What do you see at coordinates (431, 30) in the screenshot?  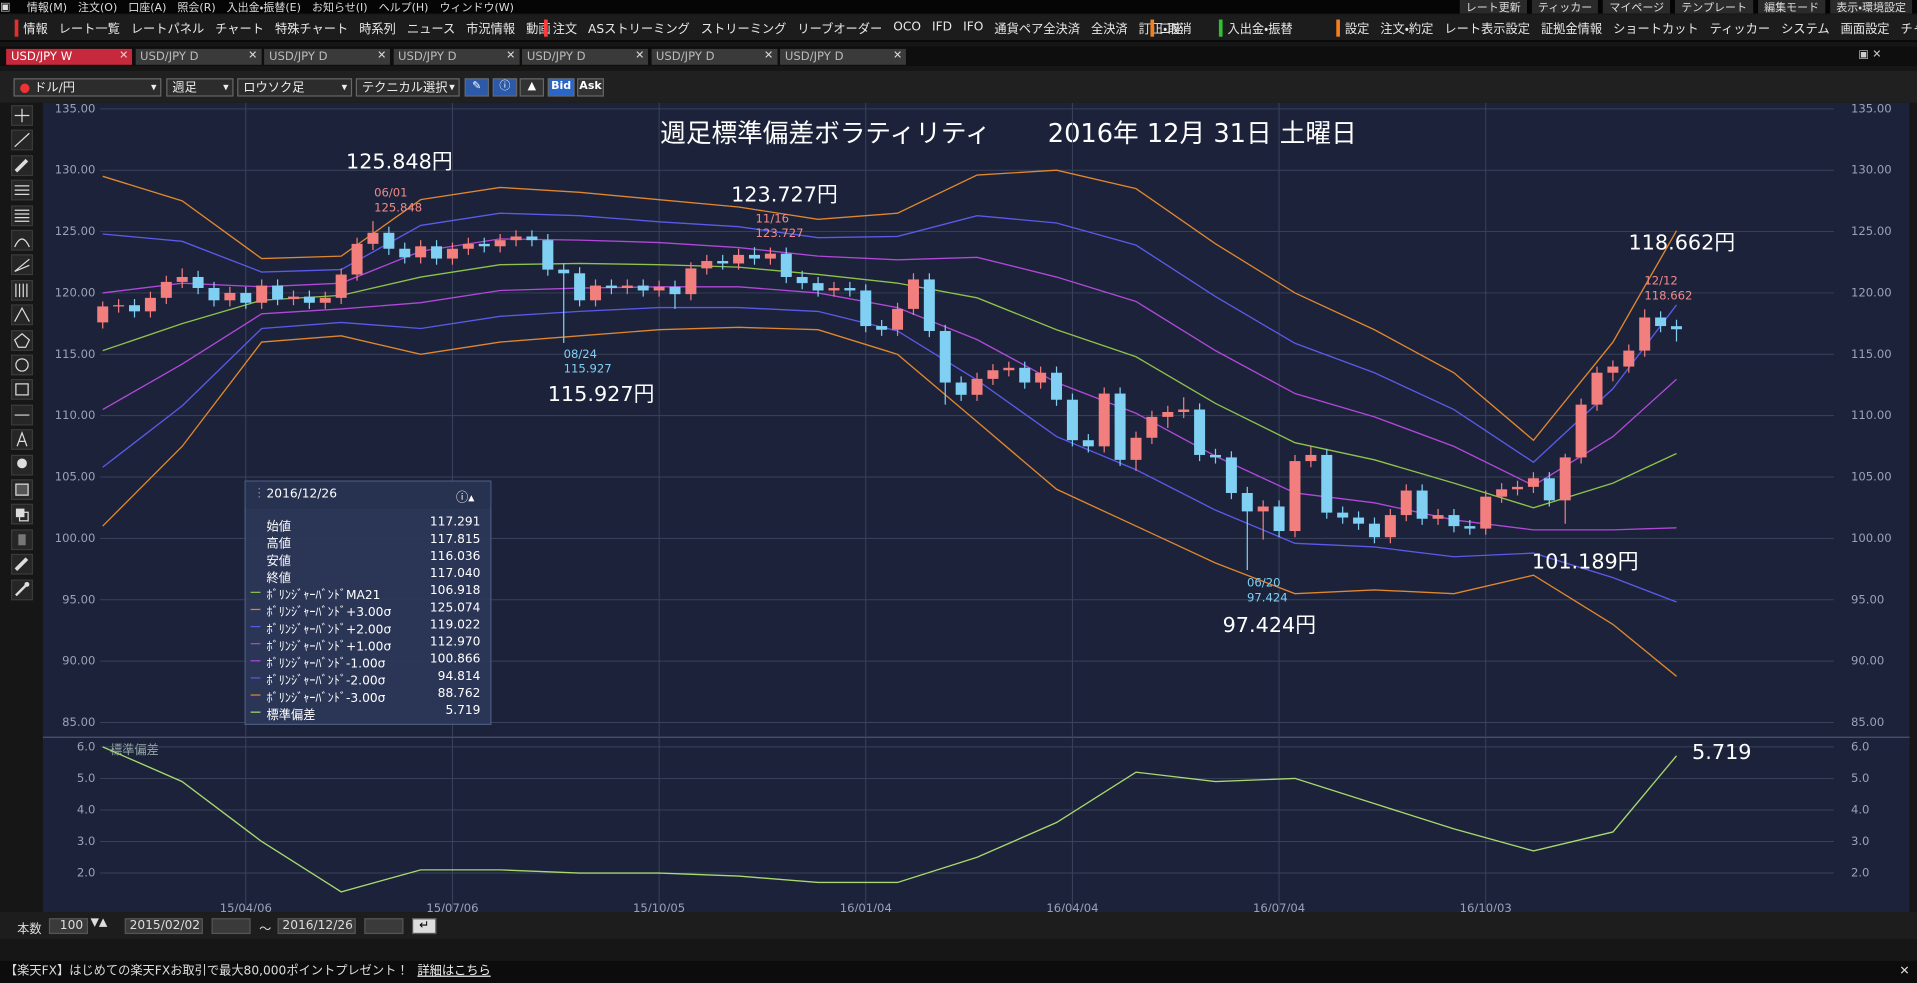 I see `toolbar-item: ニュース` at bounding box center [431, 30].